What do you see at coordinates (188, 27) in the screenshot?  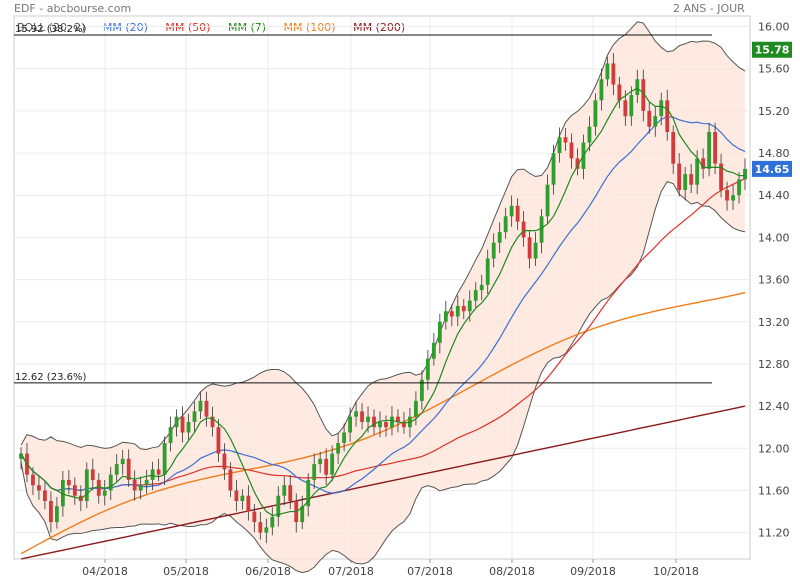 I see `legend-mm50: MM (50)` at bounding box center [188, 27].